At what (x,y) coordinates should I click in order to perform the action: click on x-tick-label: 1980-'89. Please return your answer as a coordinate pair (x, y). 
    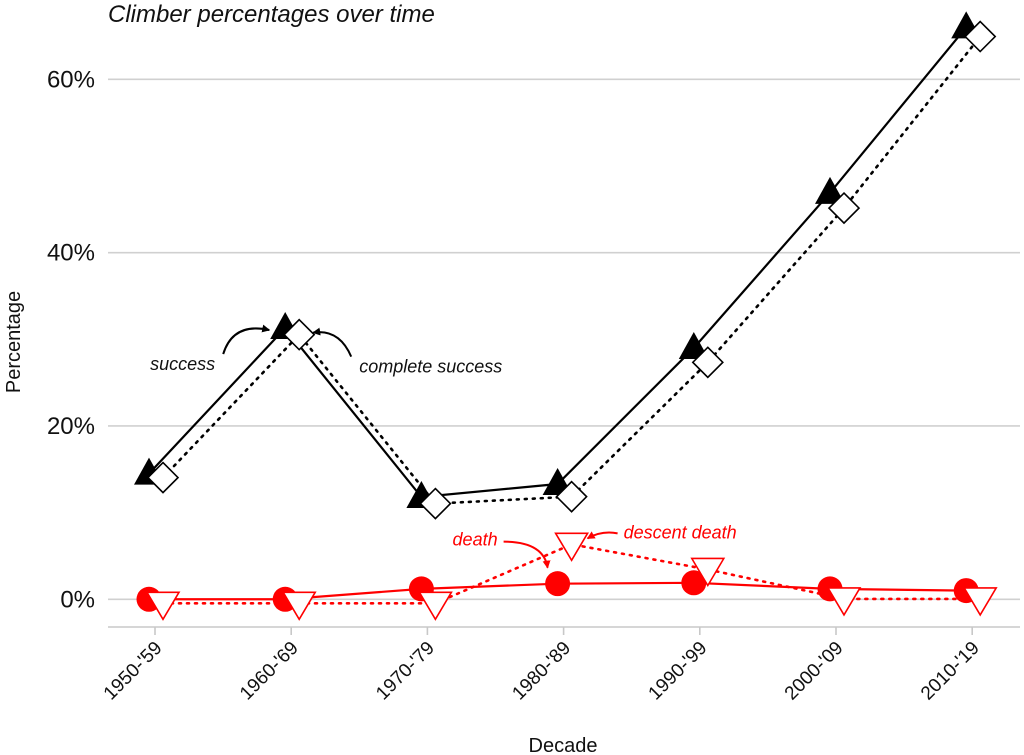
    Looking at the image, I should click on (541, 671).